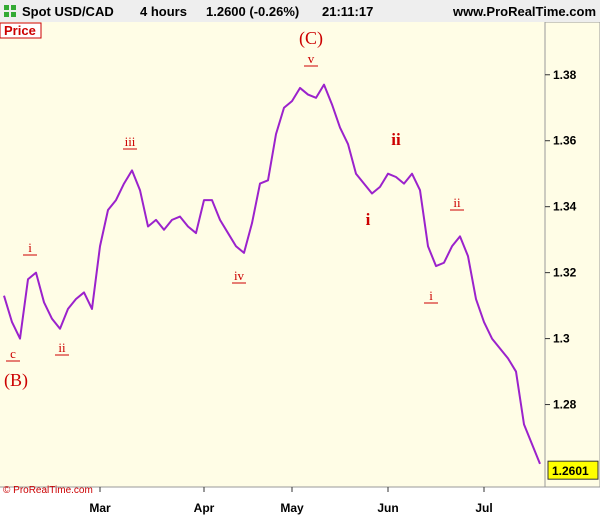 The height and width of the screenshot is (524, 600). What do you see at coordinates (252, 11) in the screenshot?
I see `quote: 1.2600 (-0.26%)` at bounding box center [252, 11].